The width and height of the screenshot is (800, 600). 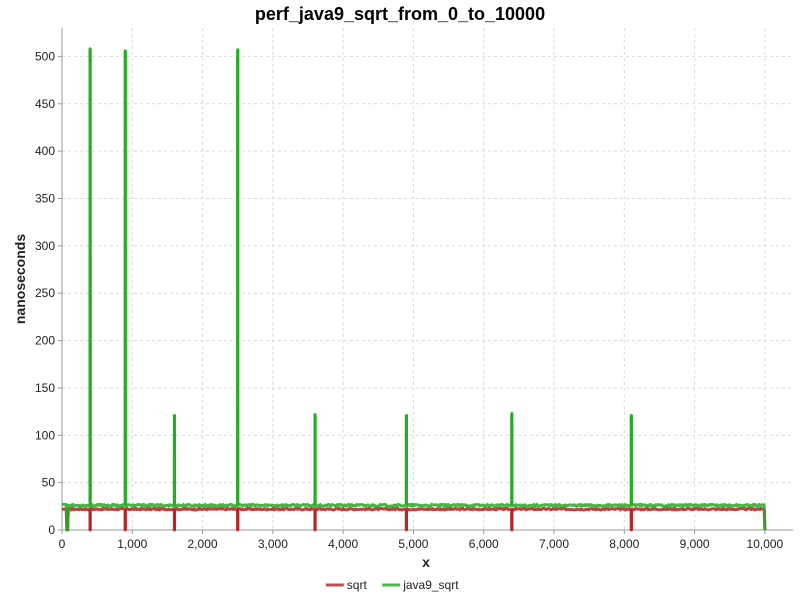 I want to click on y-tick-label: 150, so click(x=45, y=388).